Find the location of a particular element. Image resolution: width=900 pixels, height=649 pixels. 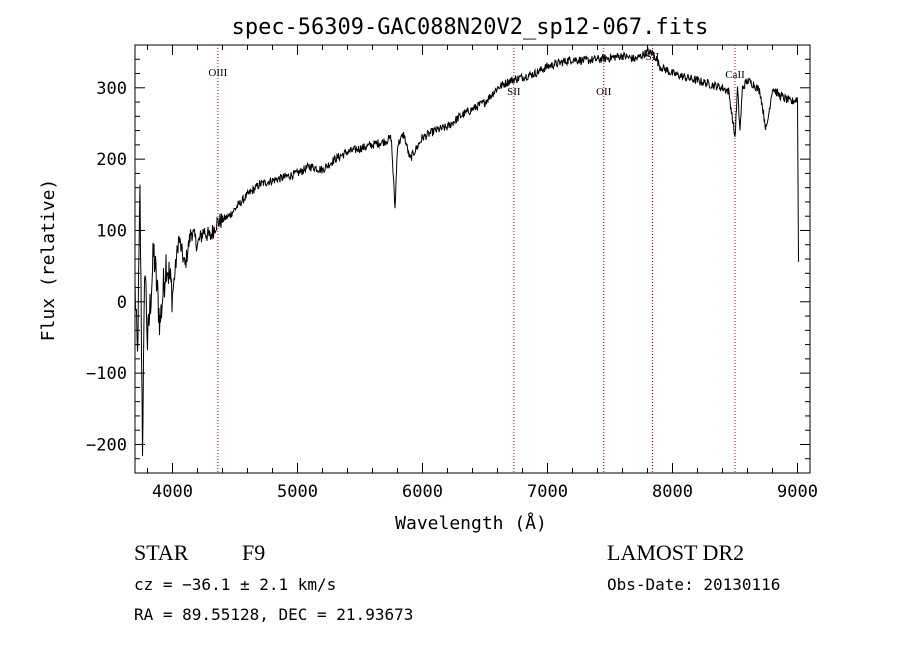

y-tick-label: −200 is located at coordinates (106, 445).